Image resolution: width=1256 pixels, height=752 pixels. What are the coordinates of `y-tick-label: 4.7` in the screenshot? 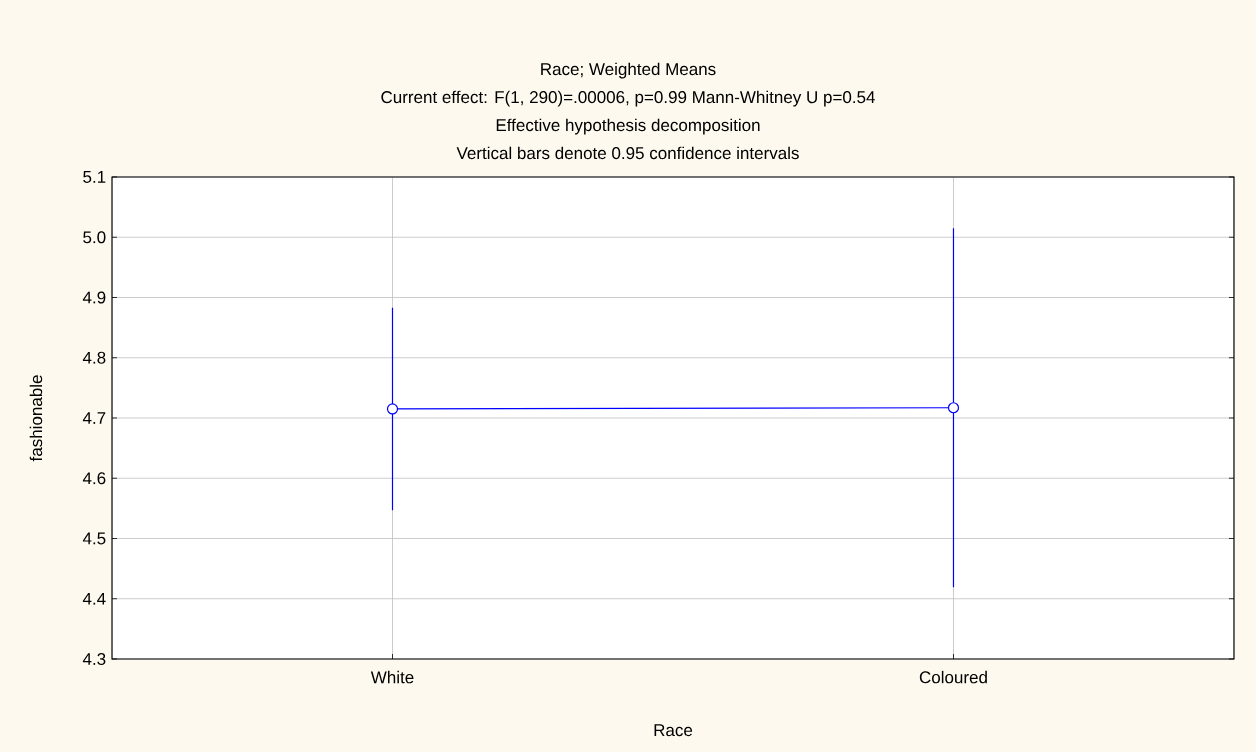 It's located at (94, 418).